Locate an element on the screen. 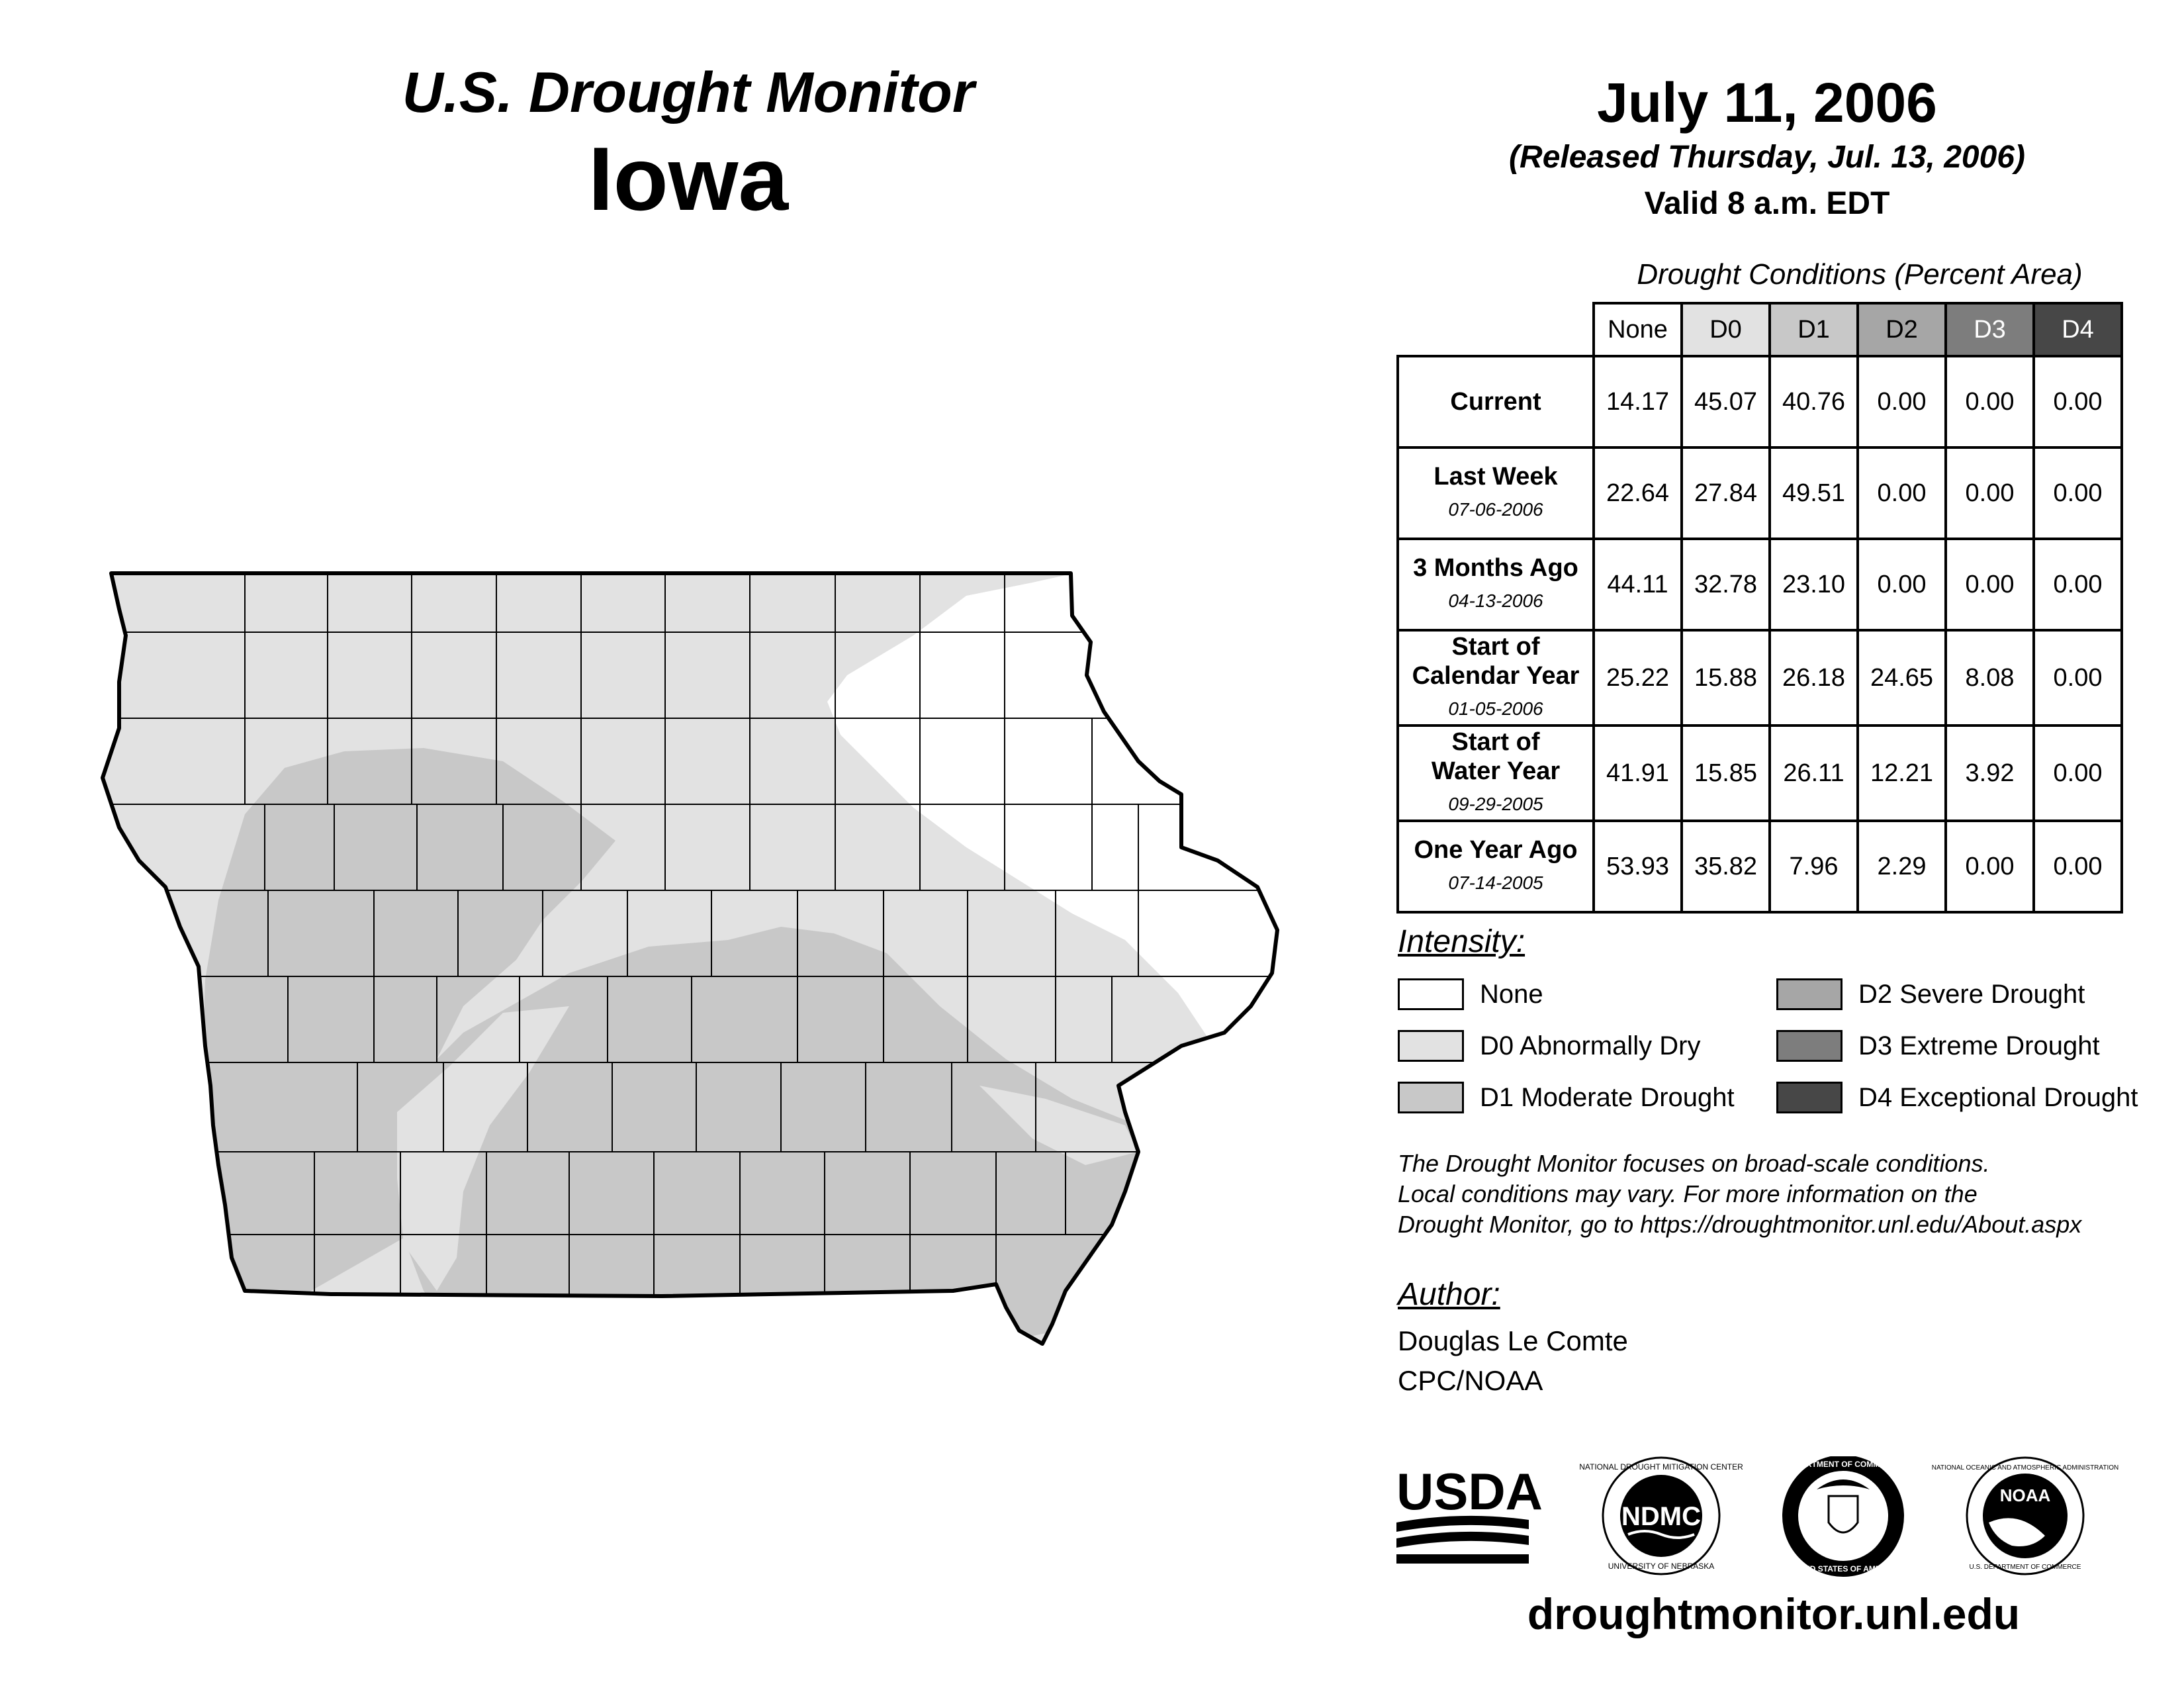  column-header: D3 is located at coordinates (1989, 329).